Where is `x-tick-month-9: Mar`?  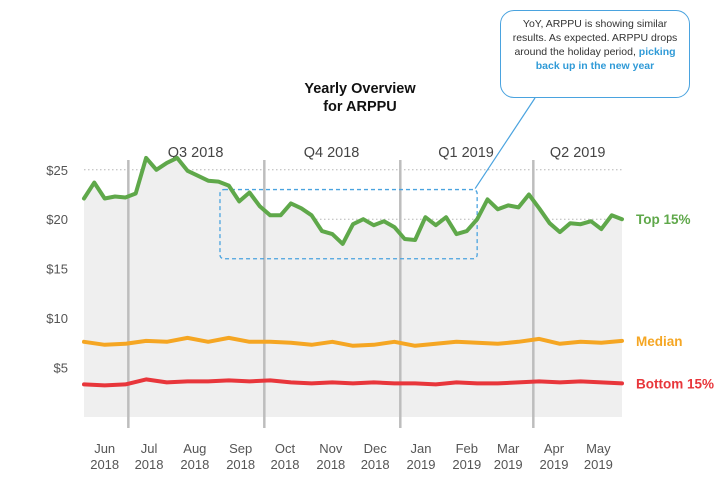 x-tick-month-9: Mar is located at coordinates (508, 448).